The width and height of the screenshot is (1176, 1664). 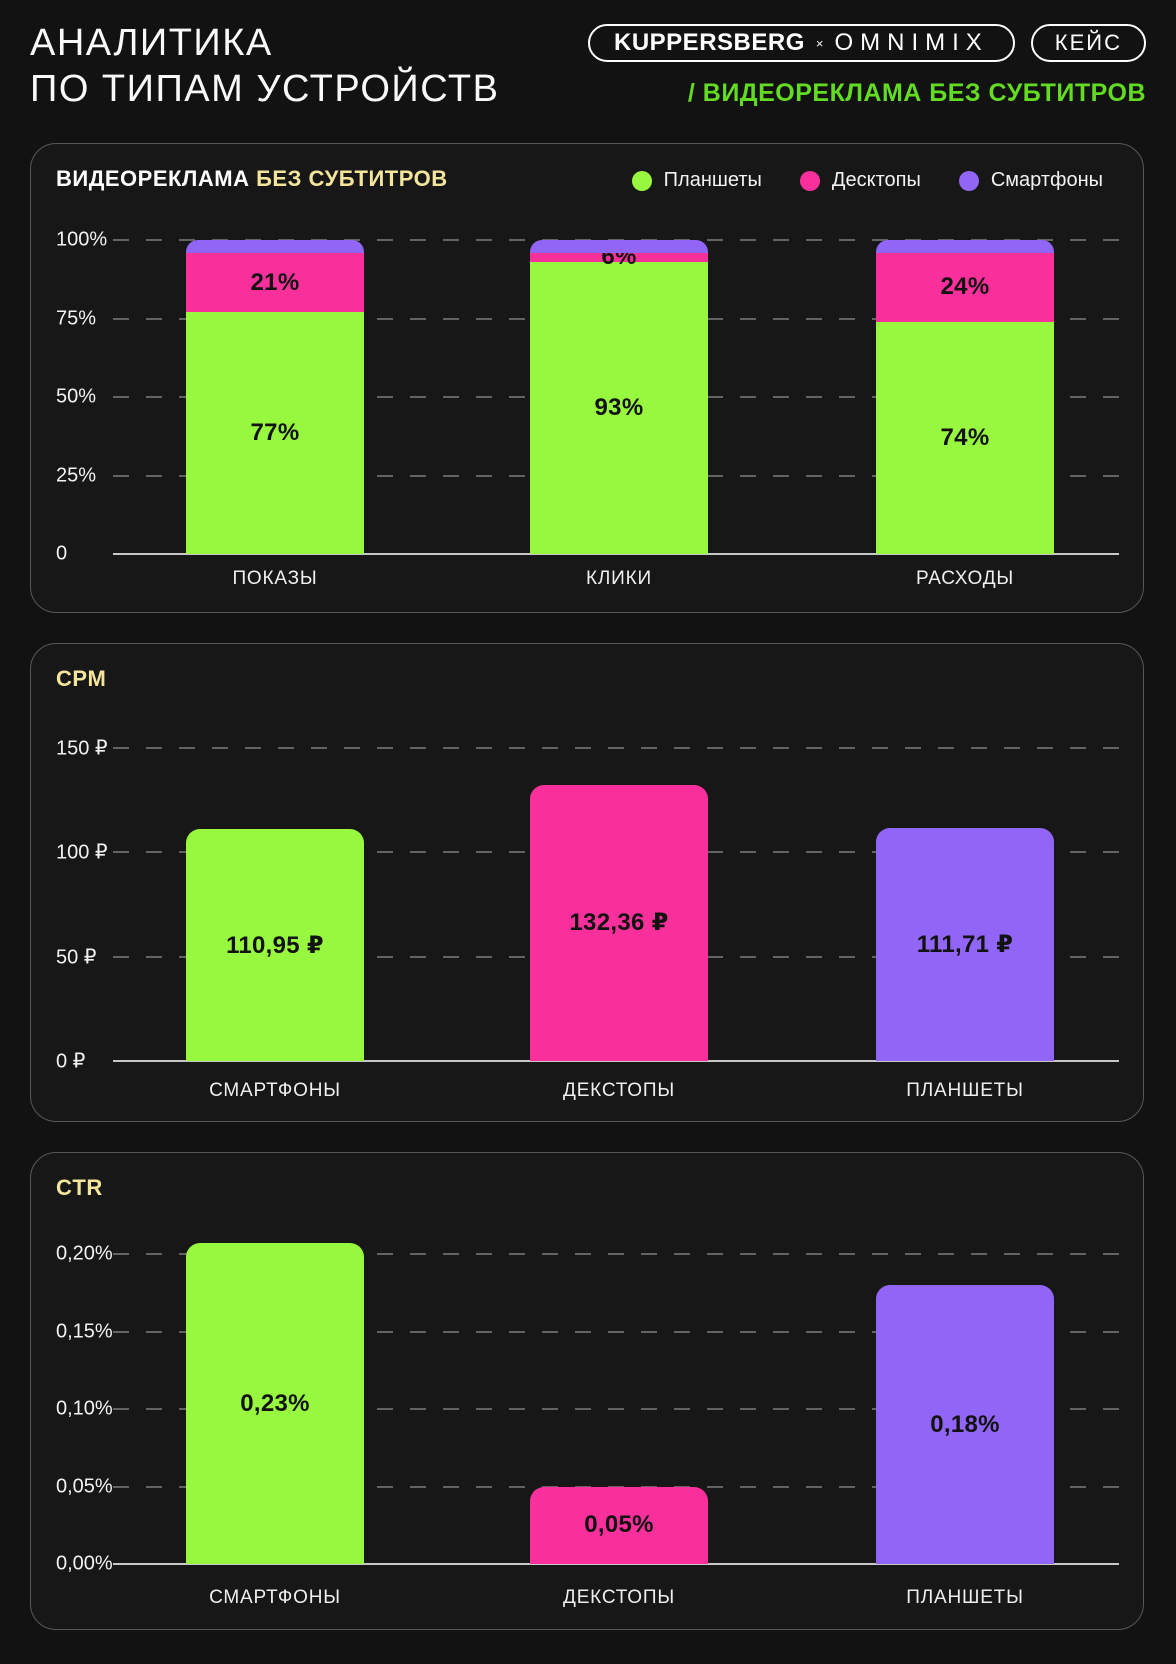 I want to click on bar-pink: 0,05%, so click(x=619, y=1525).